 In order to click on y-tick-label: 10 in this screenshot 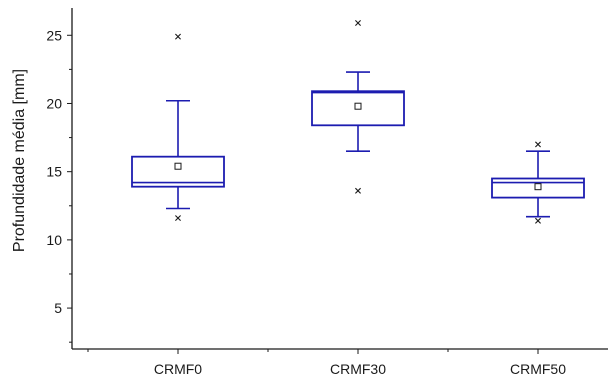, I will do `click(54, 240)`.